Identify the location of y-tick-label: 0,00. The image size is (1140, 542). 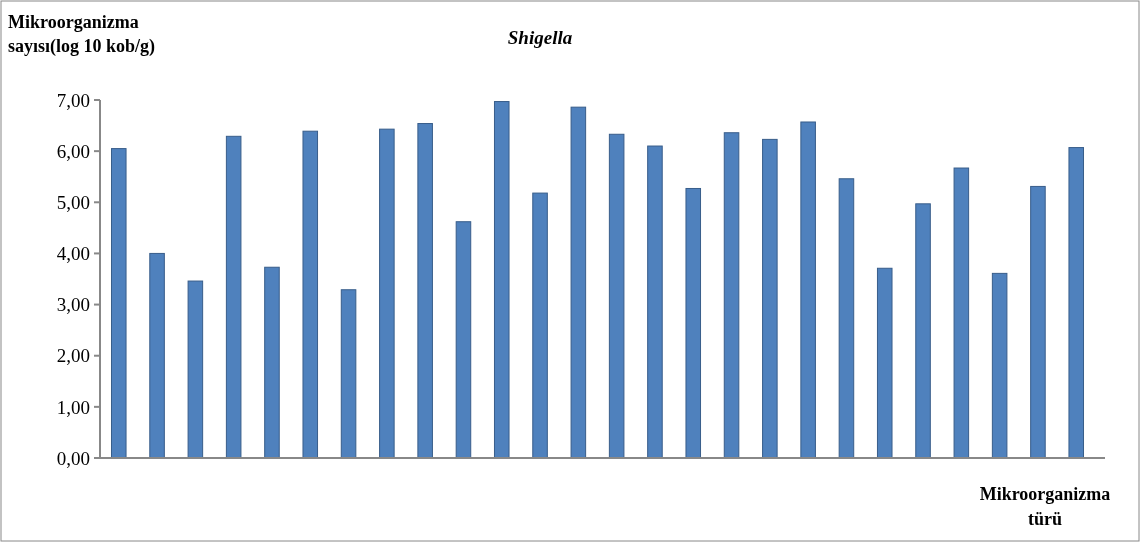
(73, 458).